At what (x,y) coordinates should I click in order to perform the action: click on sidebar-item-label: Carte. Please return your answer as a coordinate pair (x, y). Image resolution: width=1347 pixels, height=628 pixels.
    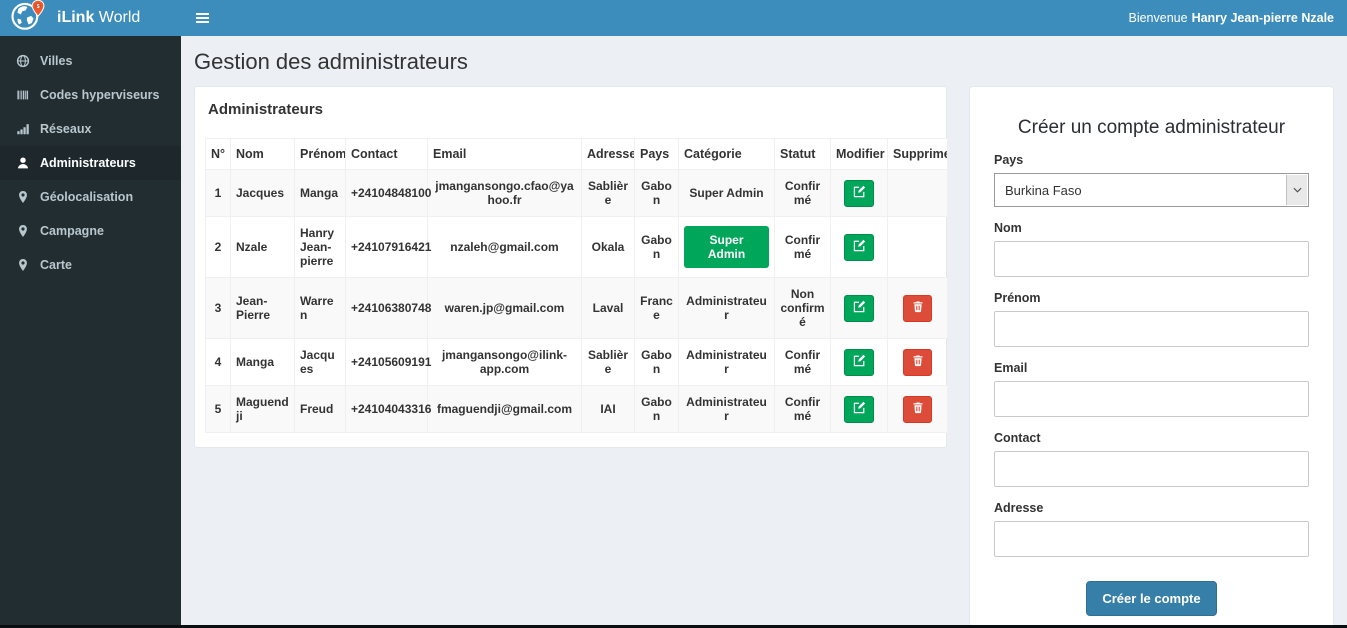
    Looking at the image, I should click on (56, 265).